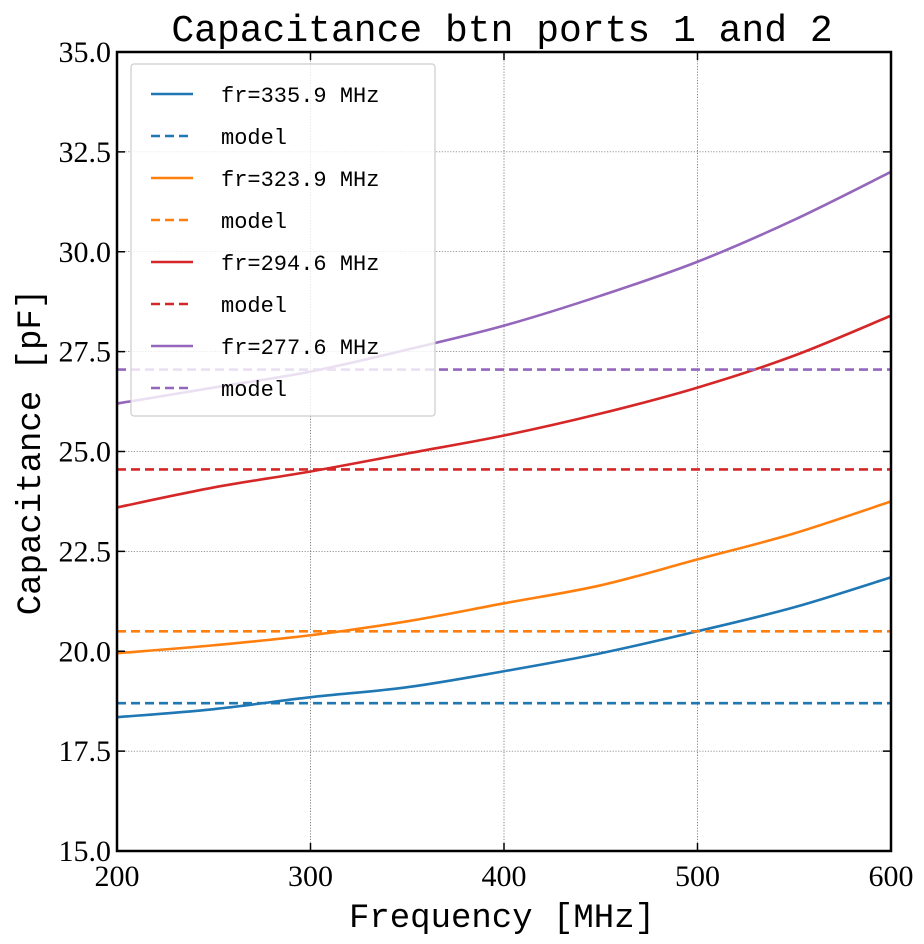 The width and height of the screenshot is (924, 944). What do you see at coordinates (501, 31) in the screenshot?
I see `chart-title: Capacitance btn ports 1 and 2` at bounding box center [501, 31].